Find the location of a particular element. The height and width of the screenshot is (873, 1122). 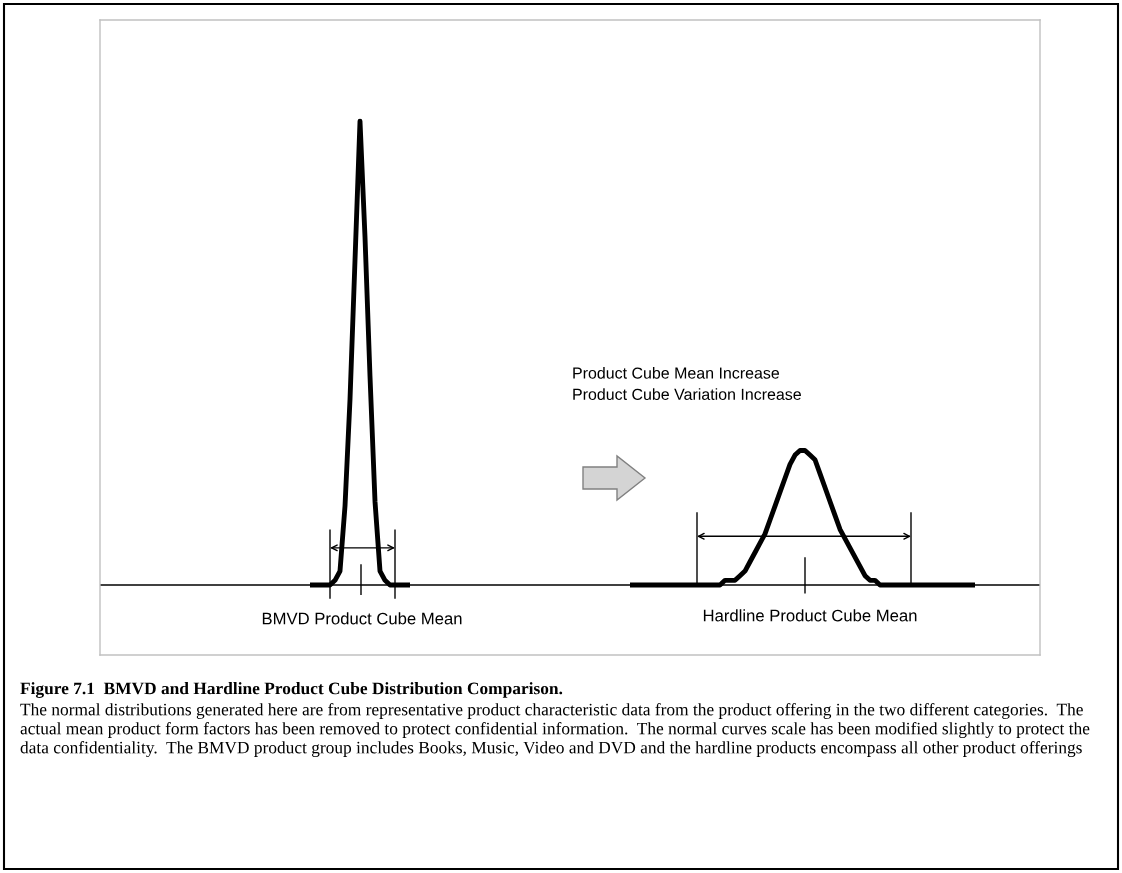

text: Hardline Product Cube Mean is located at coordinates (810, 615).